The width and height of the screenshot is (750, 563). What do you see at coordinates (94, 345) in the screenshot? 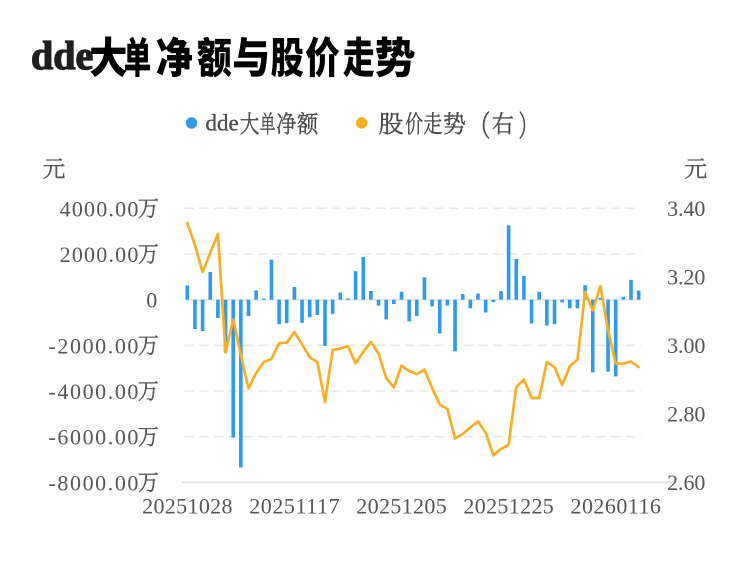
I see `svg-text: -2000.00` at bounding box center [94, 345].